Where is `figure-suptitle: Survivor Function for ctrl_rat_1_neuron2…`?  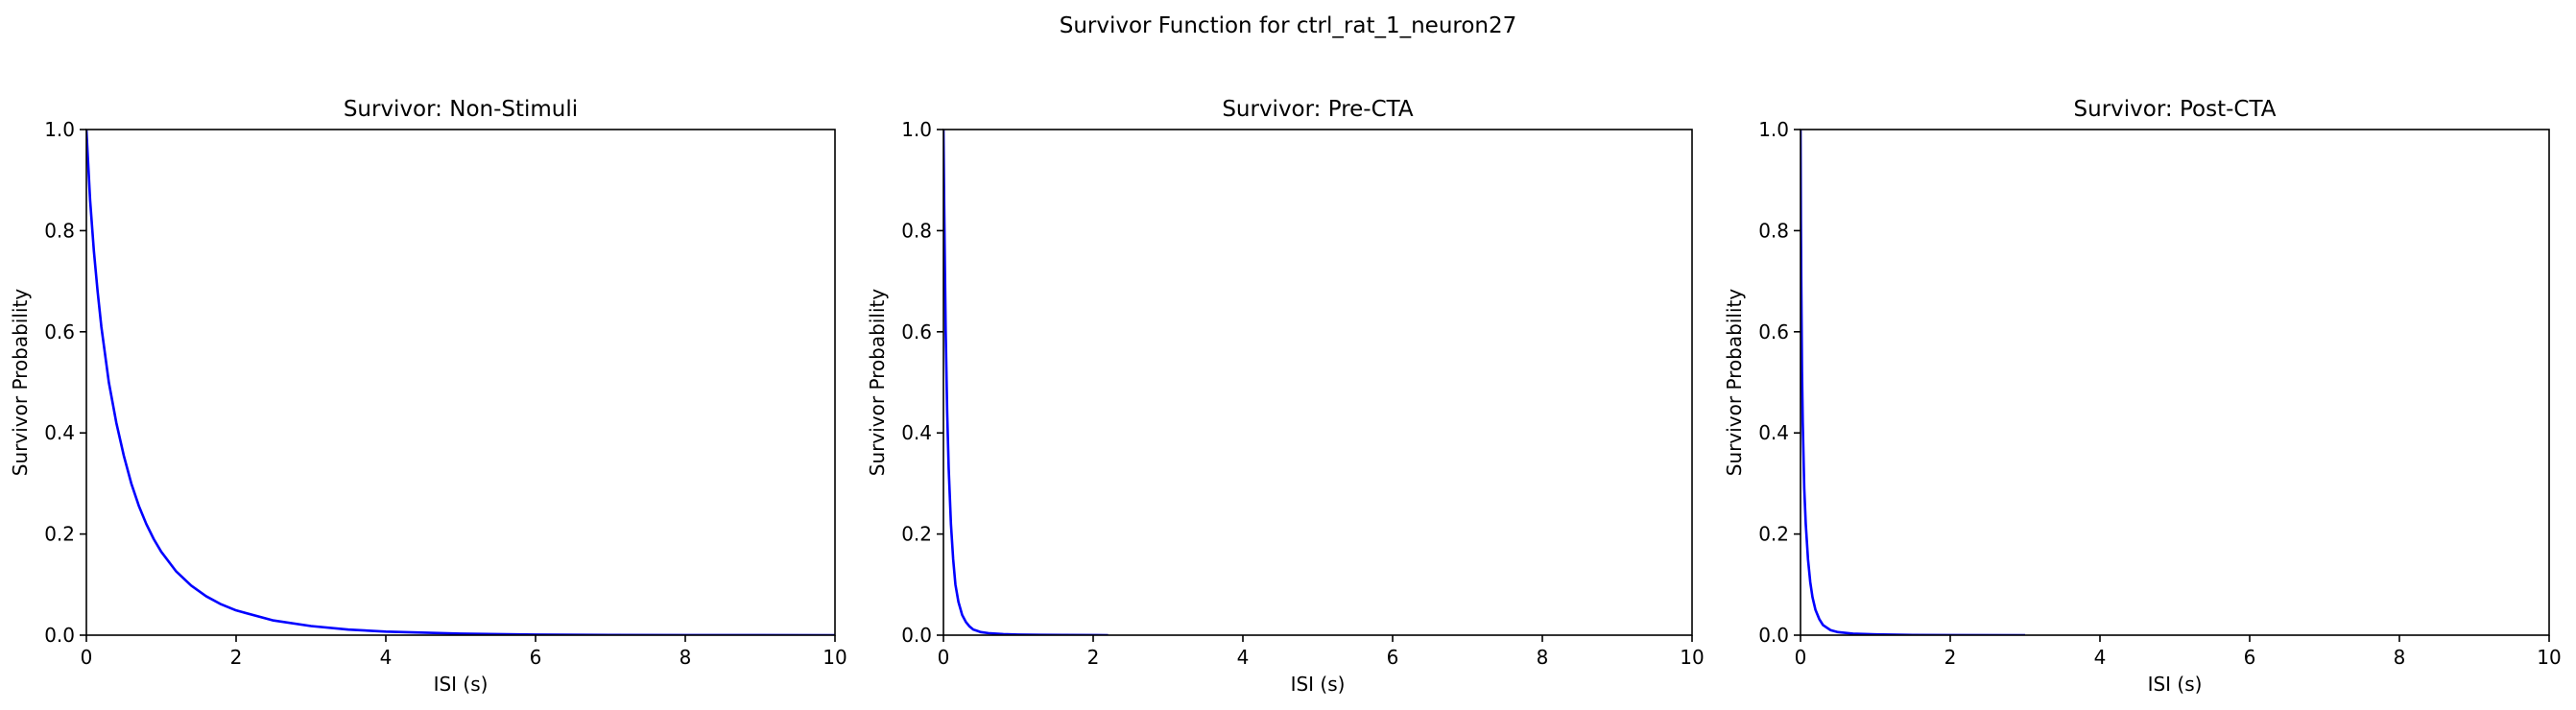
figure-suptitle: Survivor Function for ctrl_rat_1_neuron2… is located at coordinates (1288, 25).